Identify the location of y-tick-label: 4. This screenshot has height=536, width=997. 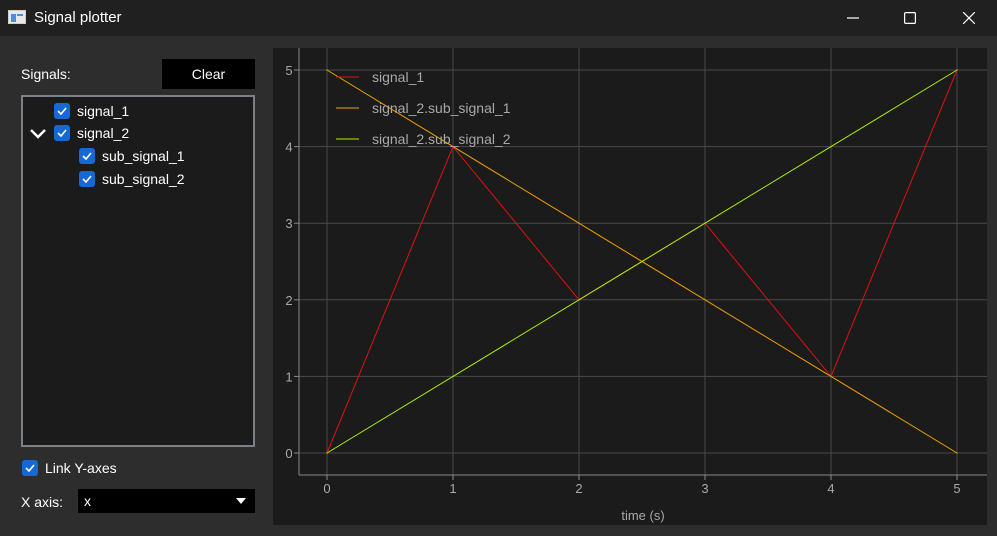
(288, 147).